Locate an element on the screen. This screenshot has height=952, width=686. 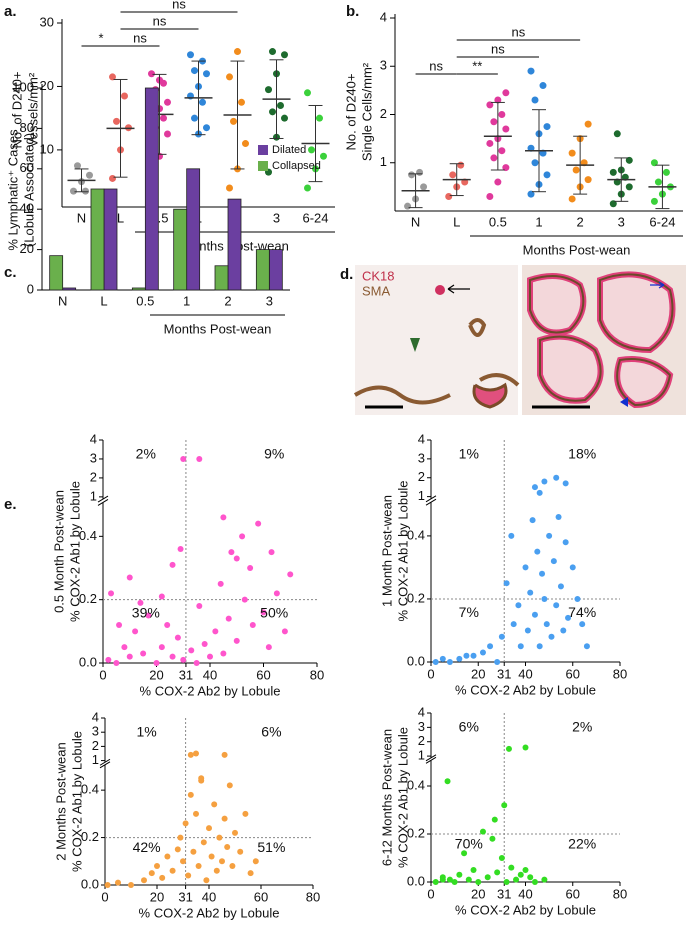
y-tick-label: 2 is located at coordinates (421, 740).